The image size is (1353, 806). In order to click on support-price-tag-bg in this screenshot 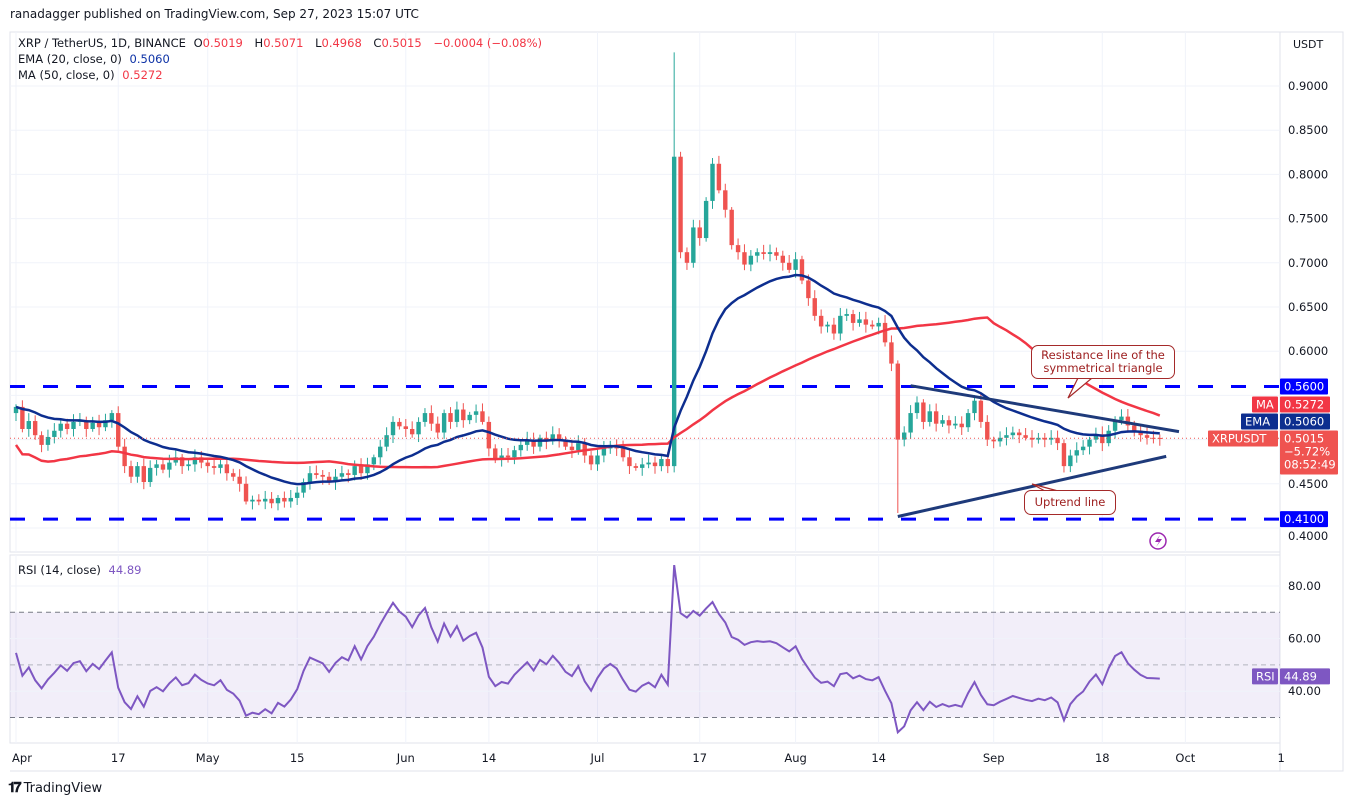, I will do `click(1304, 519)`.